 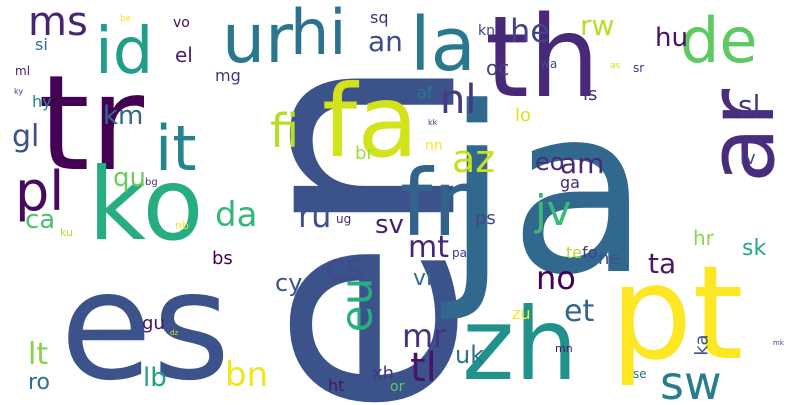 I want to click on word-da: da, so click(x=236, y=215).